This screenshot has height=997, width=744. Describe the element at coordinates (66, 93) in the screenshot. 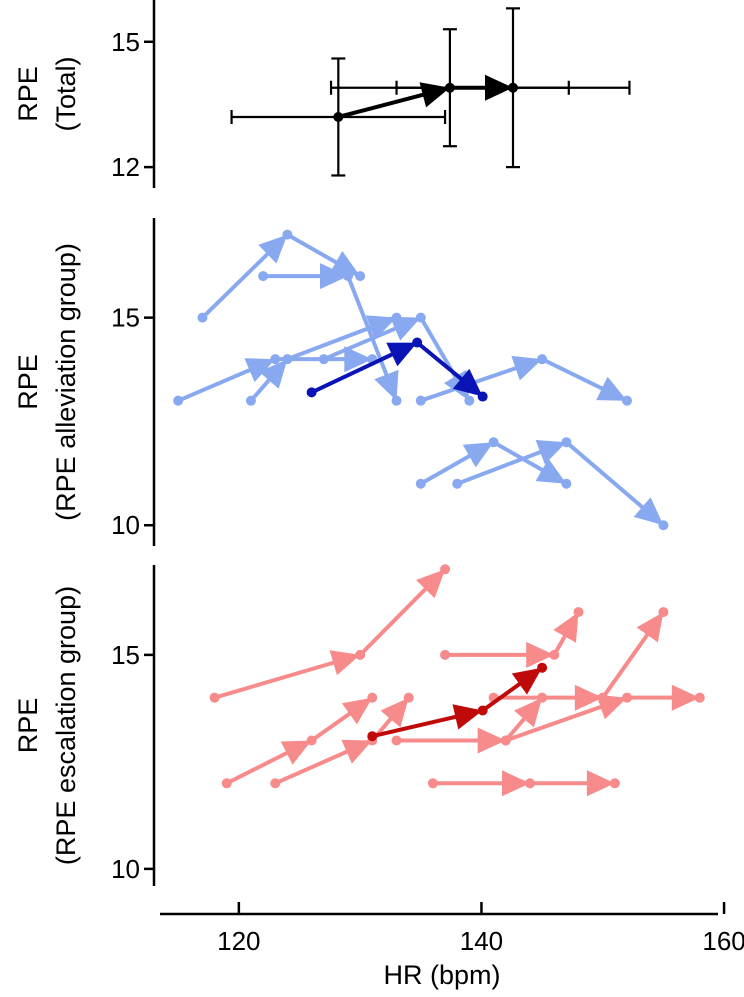

I see `y-axis-label: (Total)` at that location.